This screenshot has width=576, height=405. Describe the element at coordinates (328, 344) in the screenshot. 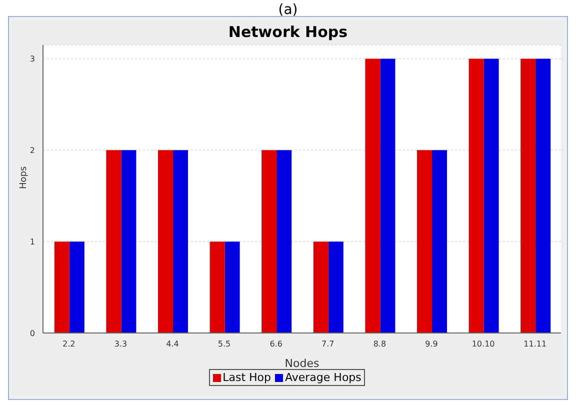

I see `x-tick-label: 7.7` at that location.